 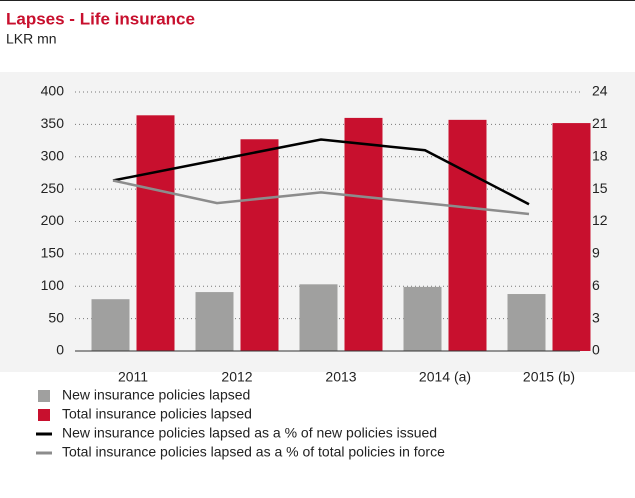 I want to click on chart-subtitle: LKR mn, so click(x=31, y=39).